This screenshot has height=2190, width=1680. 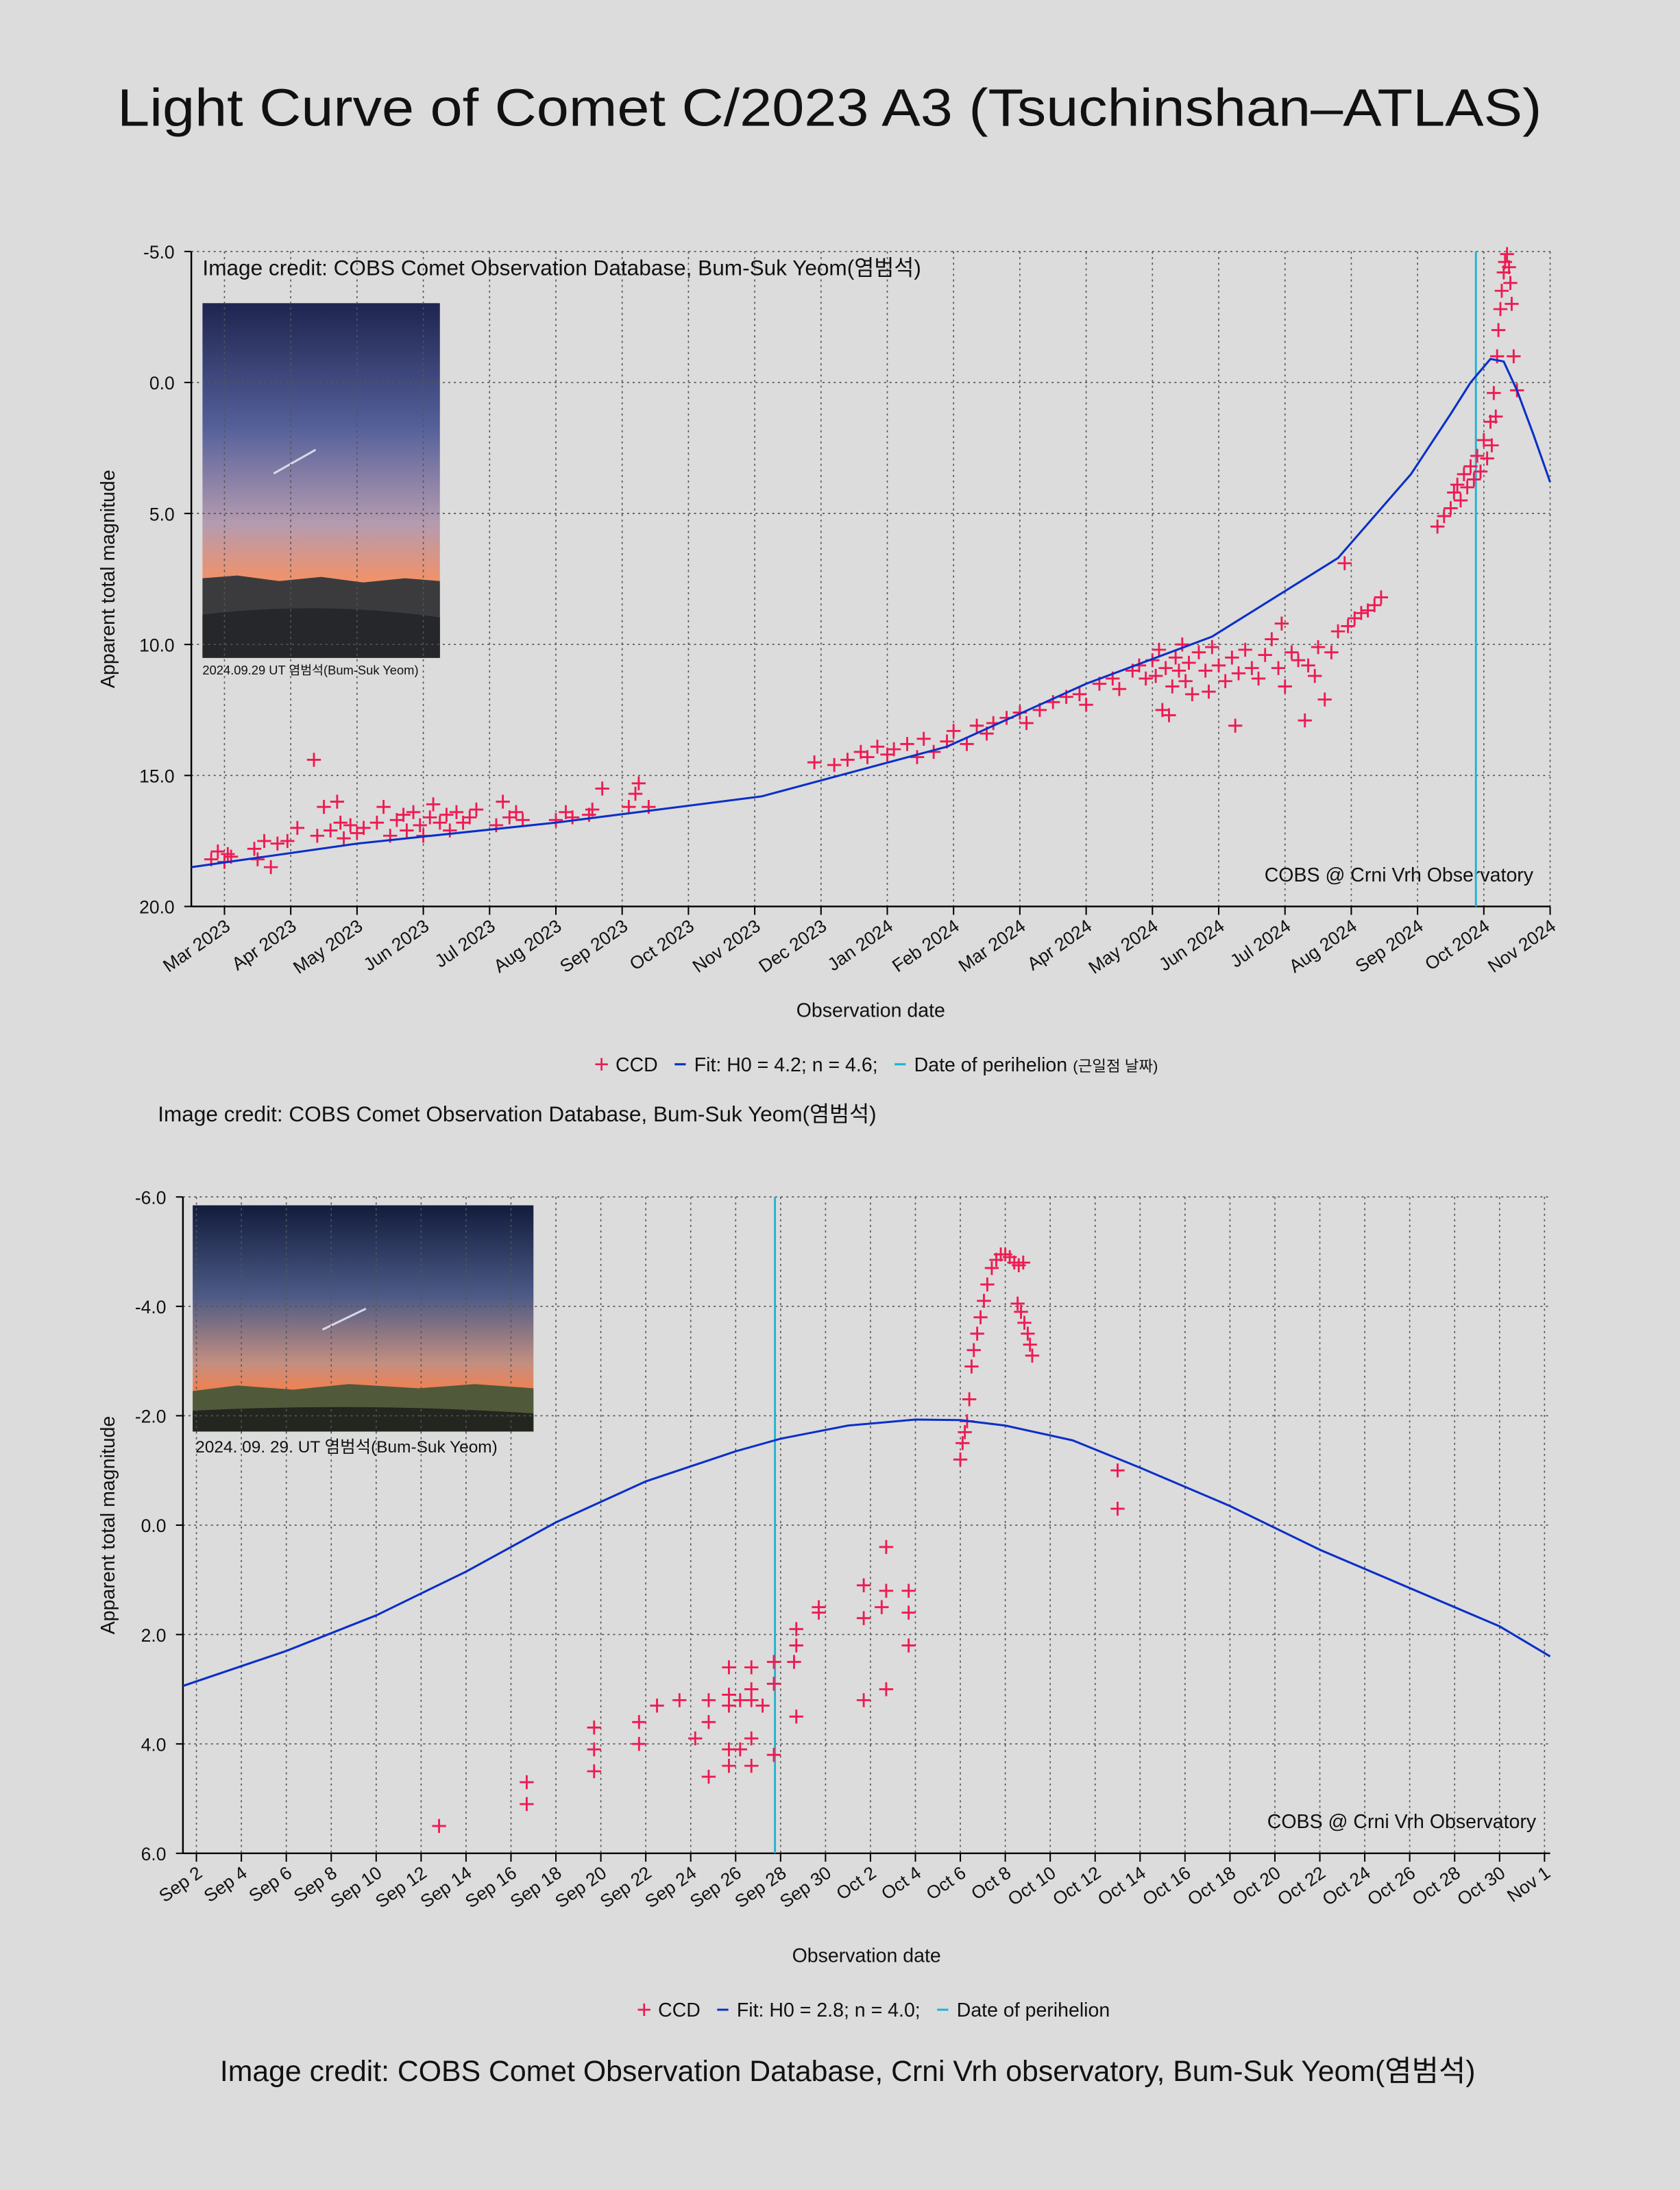 I want to click on y-tick-label: 4.0, so click(x=154, y=1744).